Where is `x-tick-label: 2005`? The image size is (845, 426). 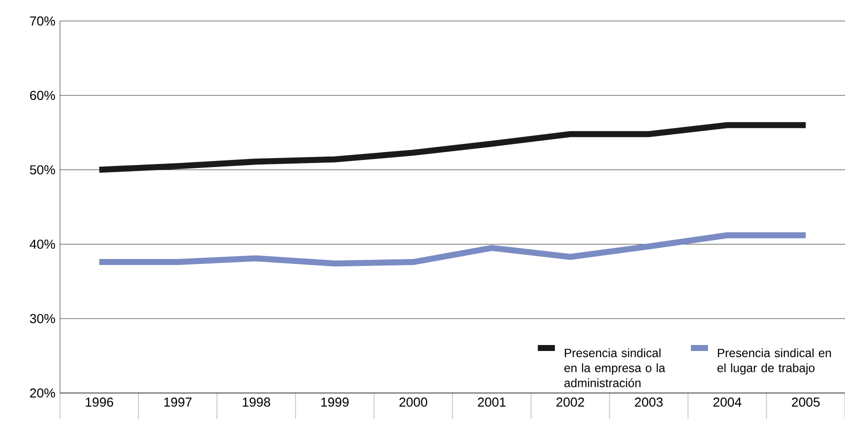
x-tick-label: 2005 is located at coordinates (806, 402).